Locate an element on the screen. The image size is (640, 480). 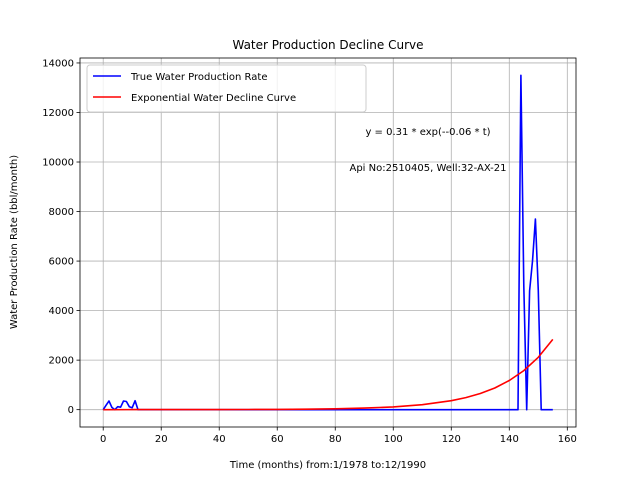
y-tick-label: 10000 is located at coordinates (58, 163).